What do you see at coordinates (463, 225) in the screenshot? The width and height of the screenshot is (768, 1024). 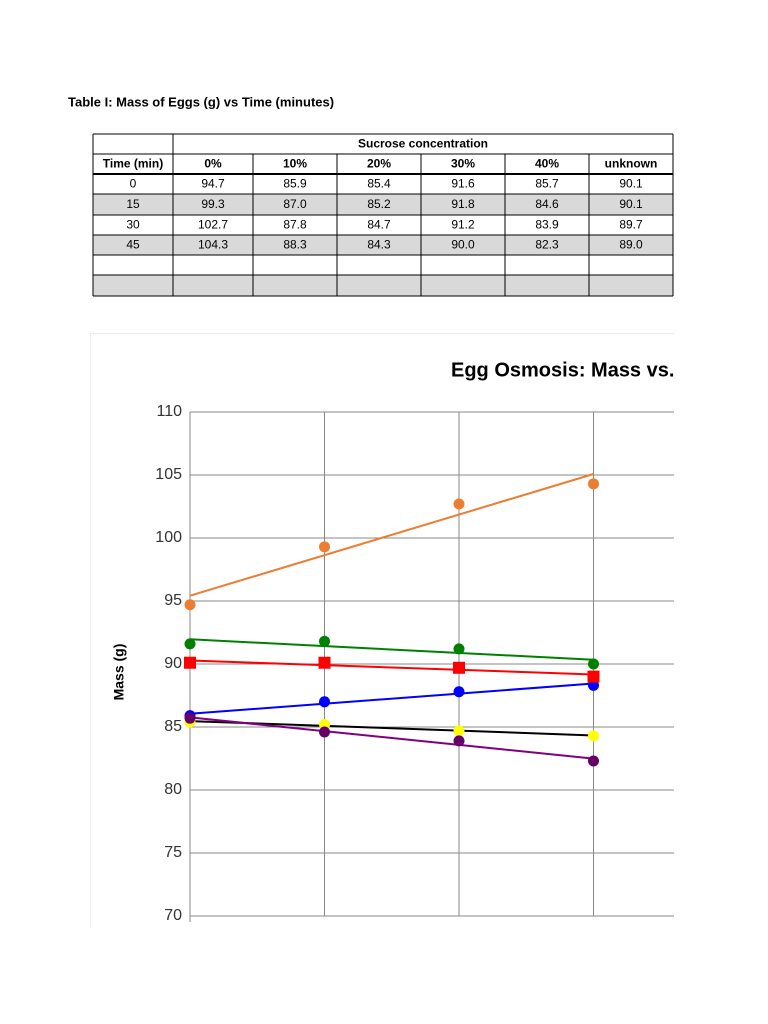 I see `table-cell: 91.2` at bounding box center [463, 225].